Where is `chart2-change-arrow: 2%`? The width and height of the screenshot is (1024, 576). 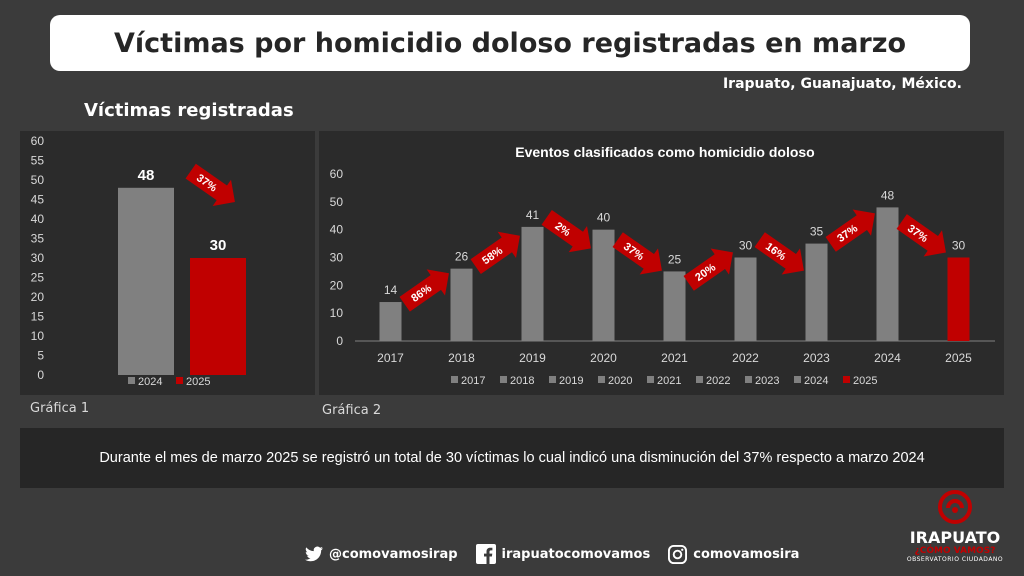
chart2-change-arrow: 2% is located at coordinates (566, 231).